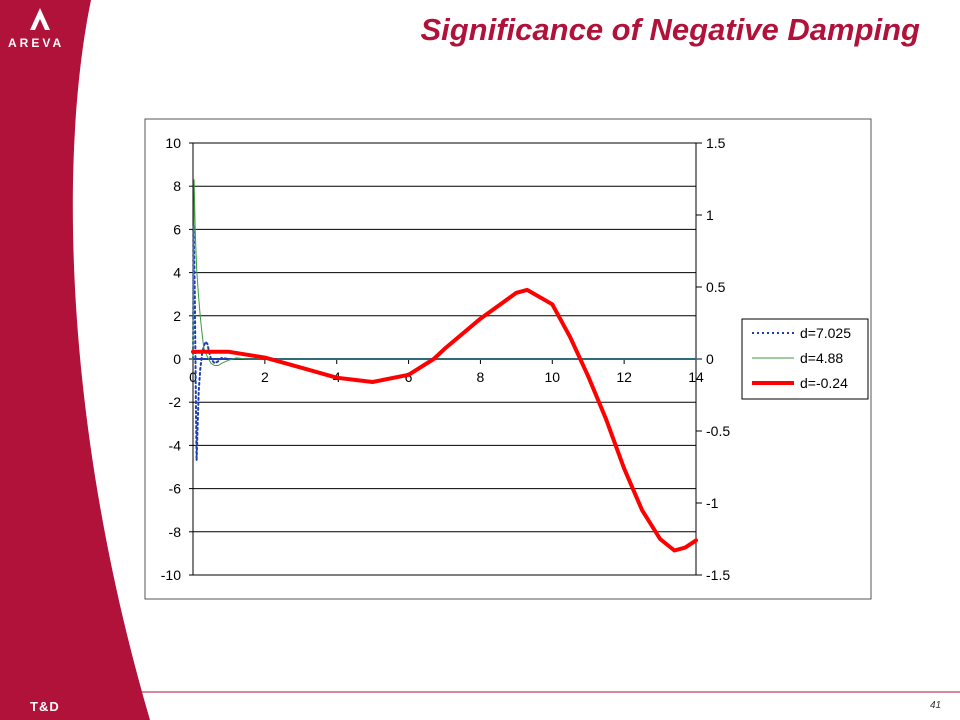 The width and height of the screenshot is (960, 720). What do you see at coordinates (171, 575) in the screenshot?
I see `y-left-tick-label: -10` at bounding box center [171, 575].